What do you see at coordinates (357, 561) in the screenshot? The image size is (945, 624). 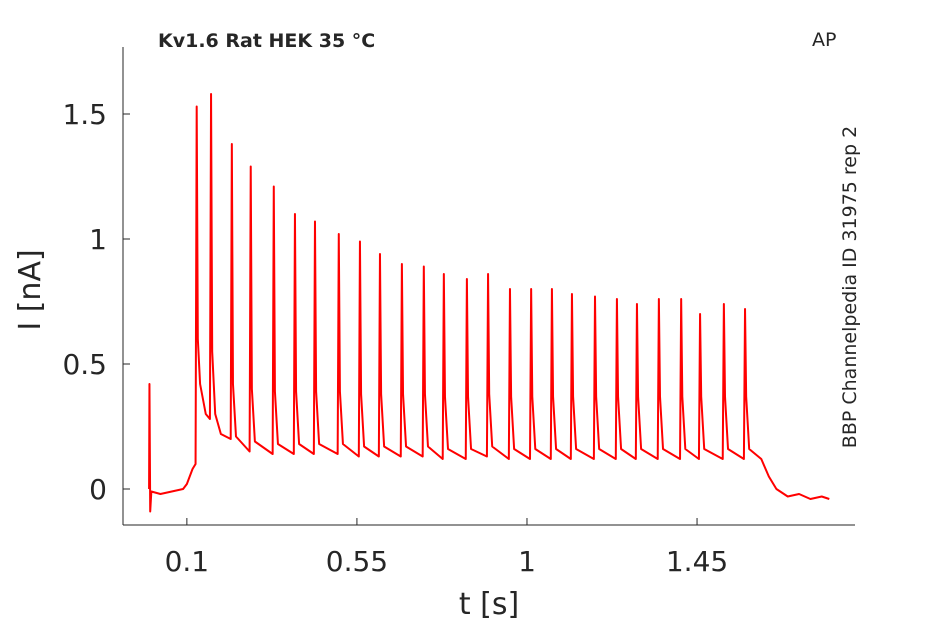 I see `x-tick-label: 0.55` at bounding box center [357, 561].